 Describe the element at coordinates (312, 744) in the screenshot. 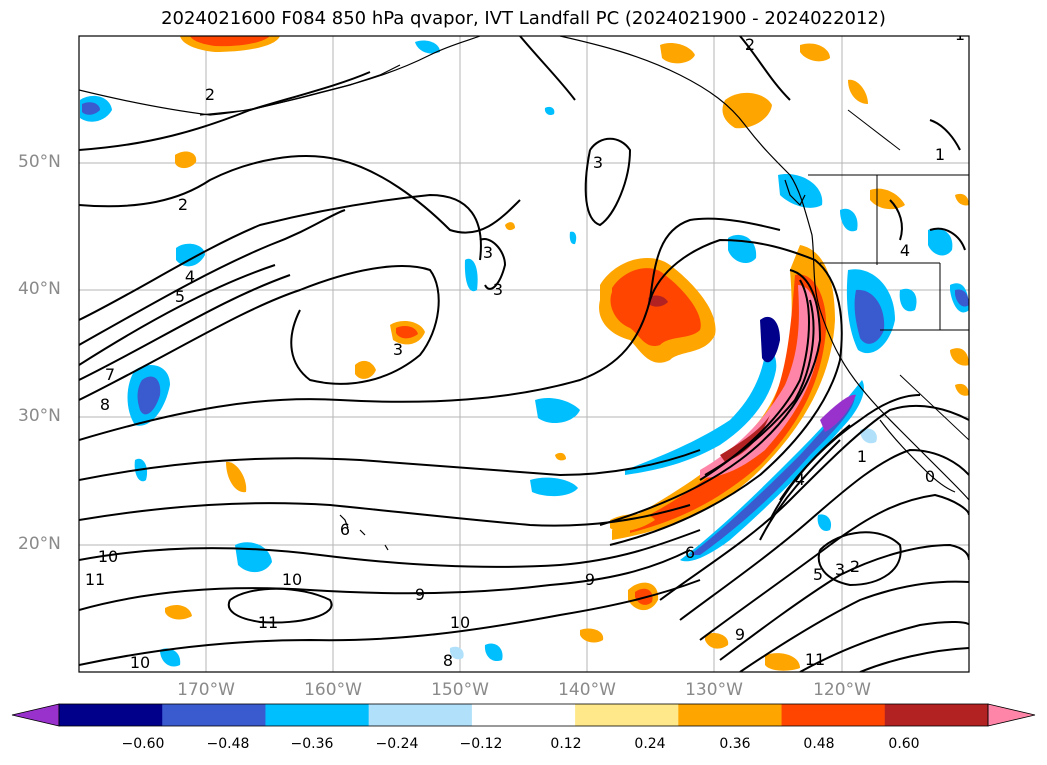

I see `colorbar-tick: −0.36` at that location.